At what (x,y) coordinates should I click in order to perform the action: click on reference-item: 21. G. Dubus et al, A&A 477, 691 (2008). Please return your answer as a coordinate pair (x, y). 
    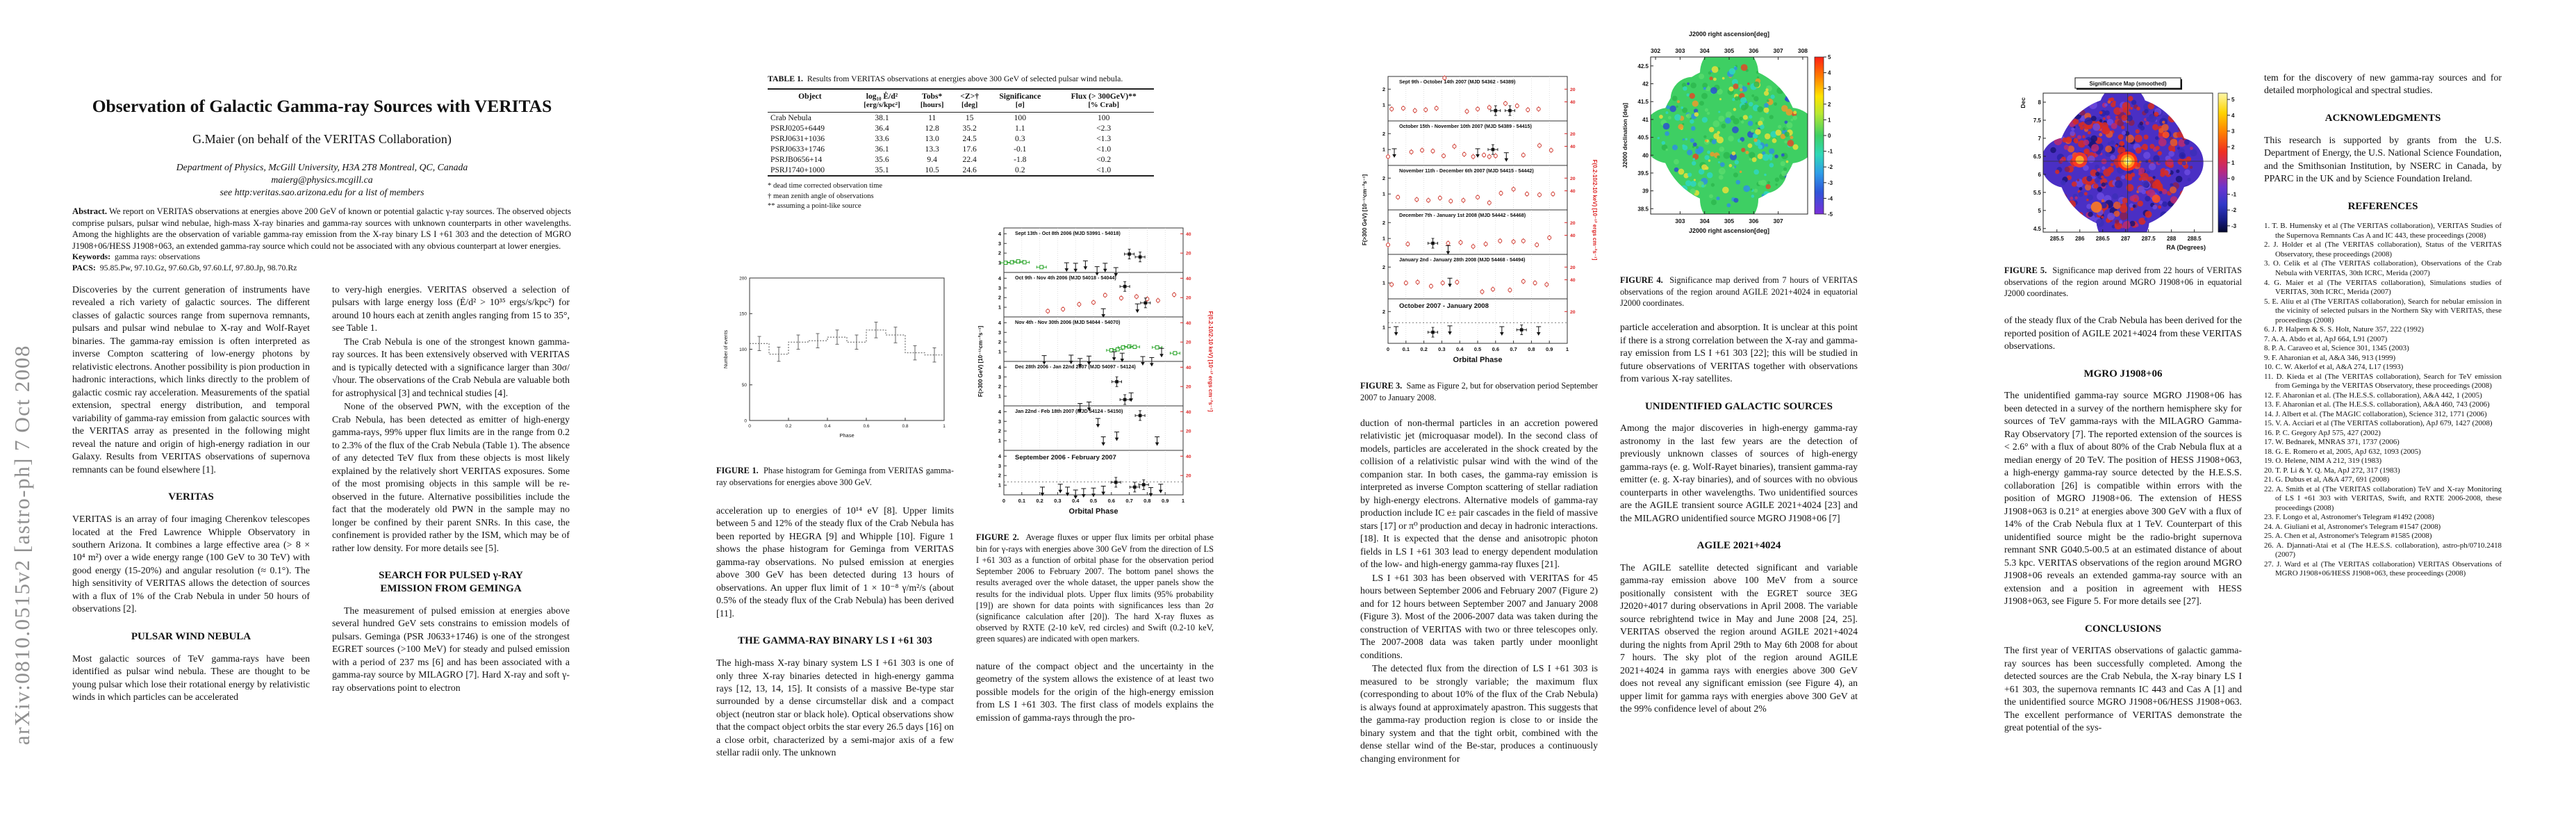
    Looking at the image, I should click on (2327, 479).